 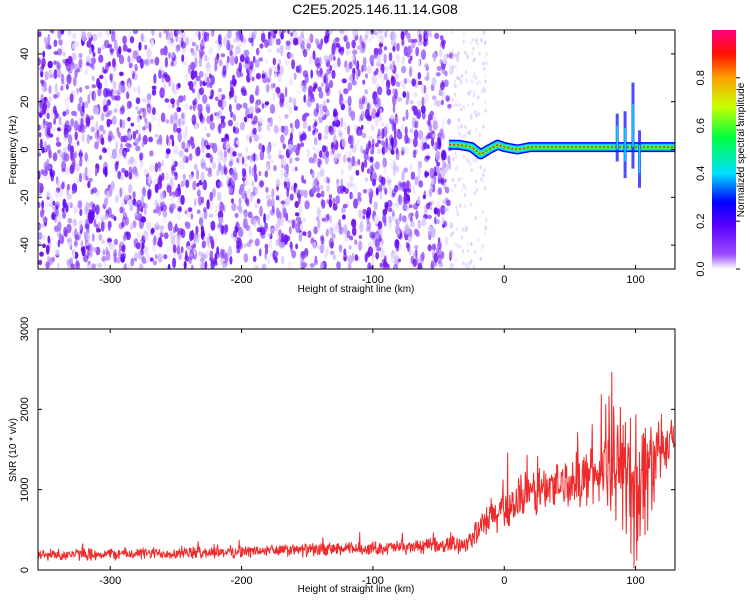 I want to click on snr-x-tick-label: -100, so click(x=373, y=581).